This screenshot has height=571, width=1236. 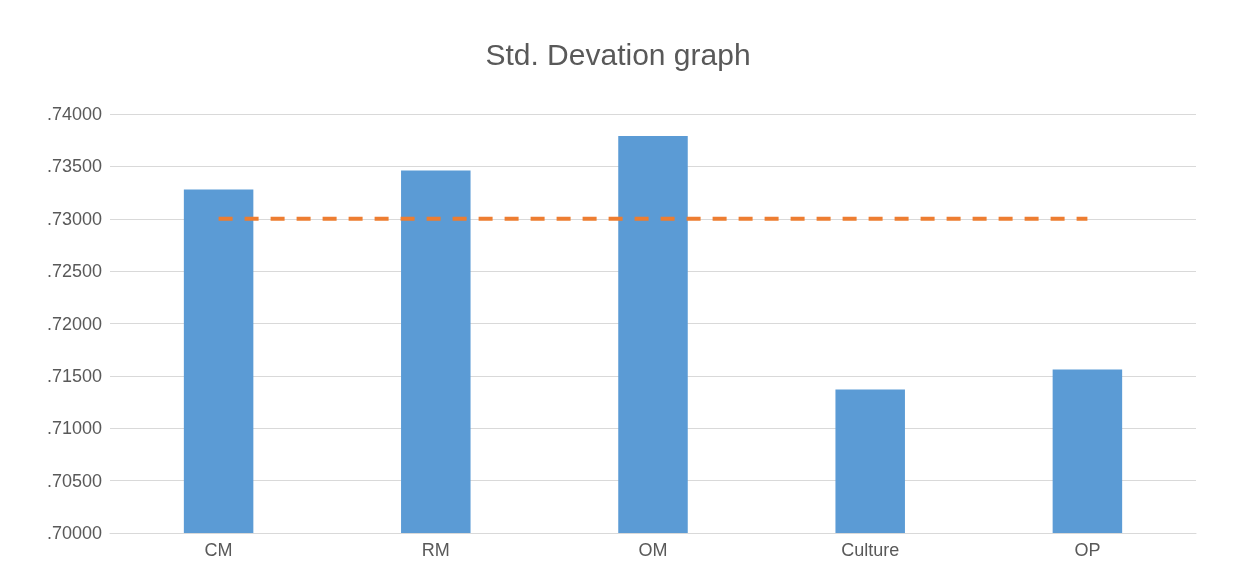 What do you see at coordinates (74, 271) in the screenshot?
I see `y-tick-label: .72500` at bounding box center [74, 271].